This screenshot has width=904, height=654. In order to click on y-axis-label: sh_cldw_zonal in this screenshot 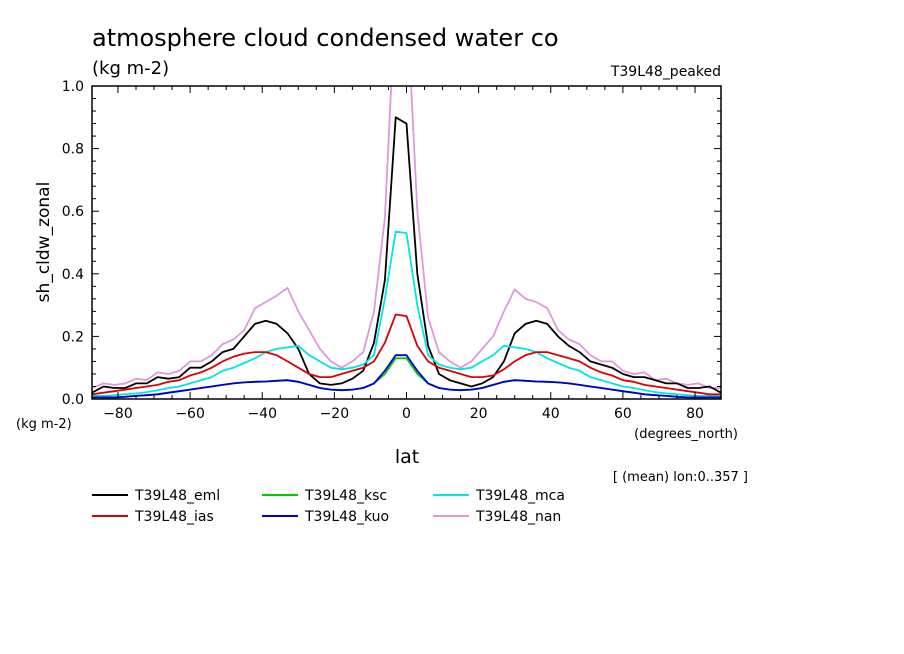, I will do `click(44, 242)`.